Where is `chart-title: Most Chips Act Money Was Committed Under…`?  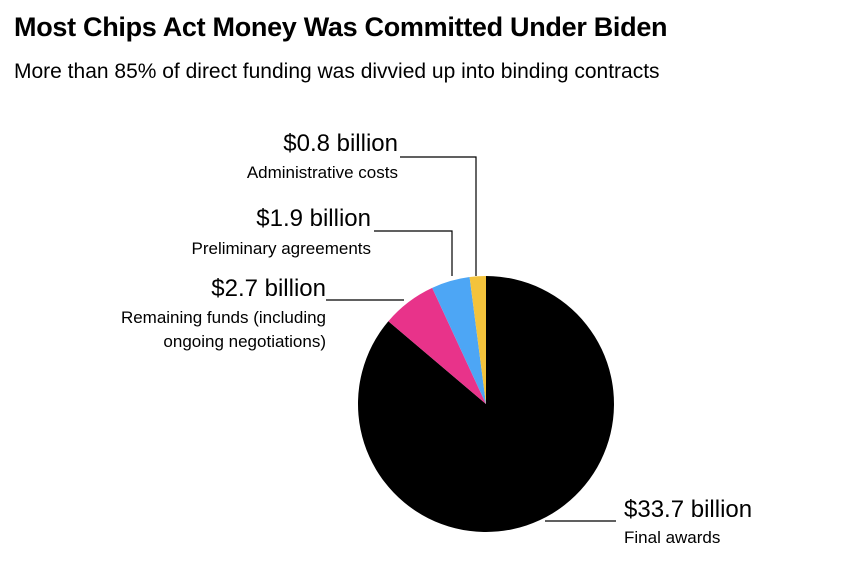 chart-title: Most Chips Act Money Was Committed Under… is located at coordinates (341, 27).